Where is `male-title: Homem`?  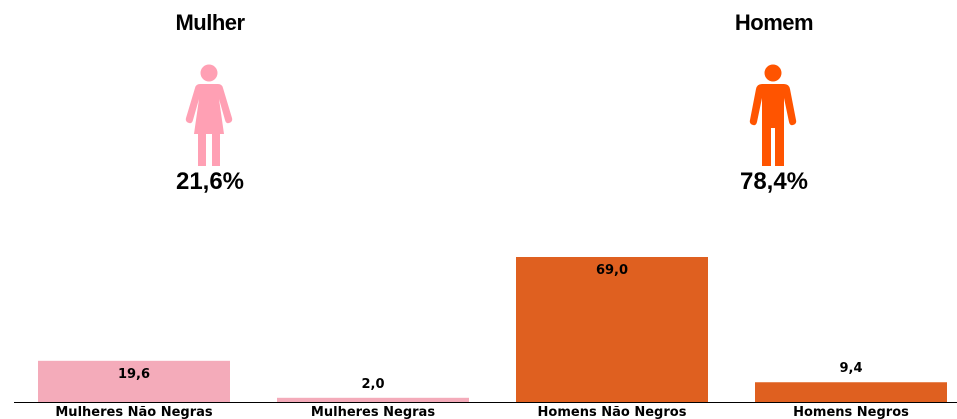
male-title: Homem is located at coordinates (774, 22).